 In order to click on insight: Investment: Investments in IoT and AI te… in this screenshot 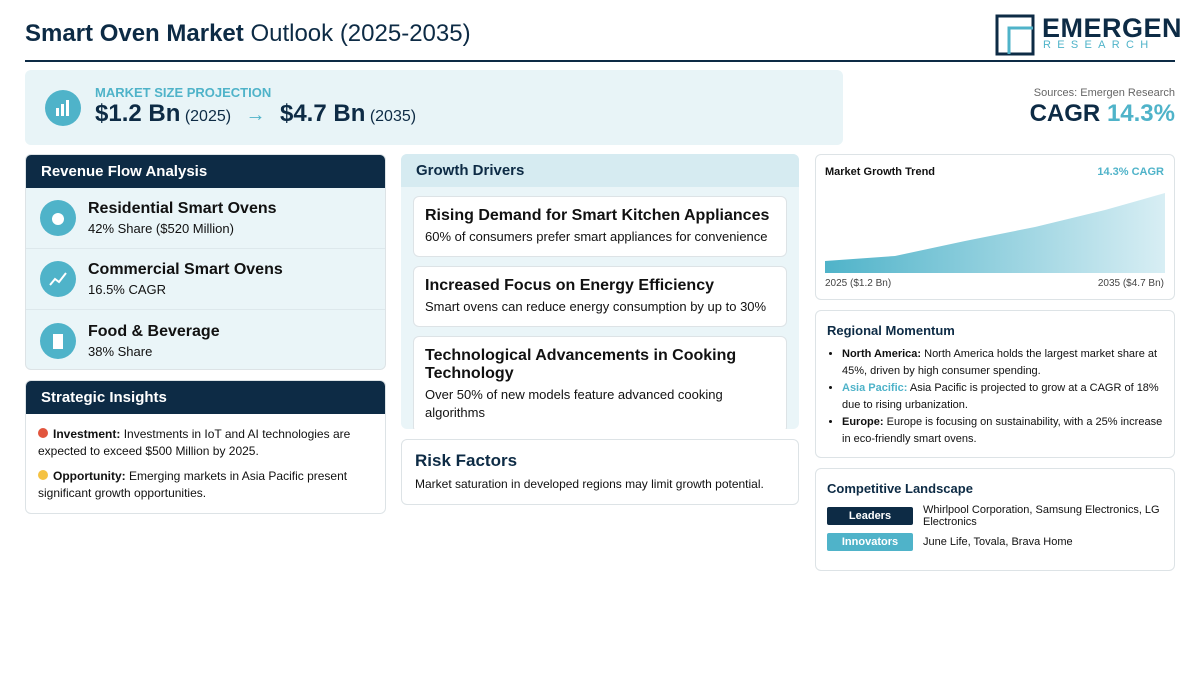, I will do `click(205, 443)`.